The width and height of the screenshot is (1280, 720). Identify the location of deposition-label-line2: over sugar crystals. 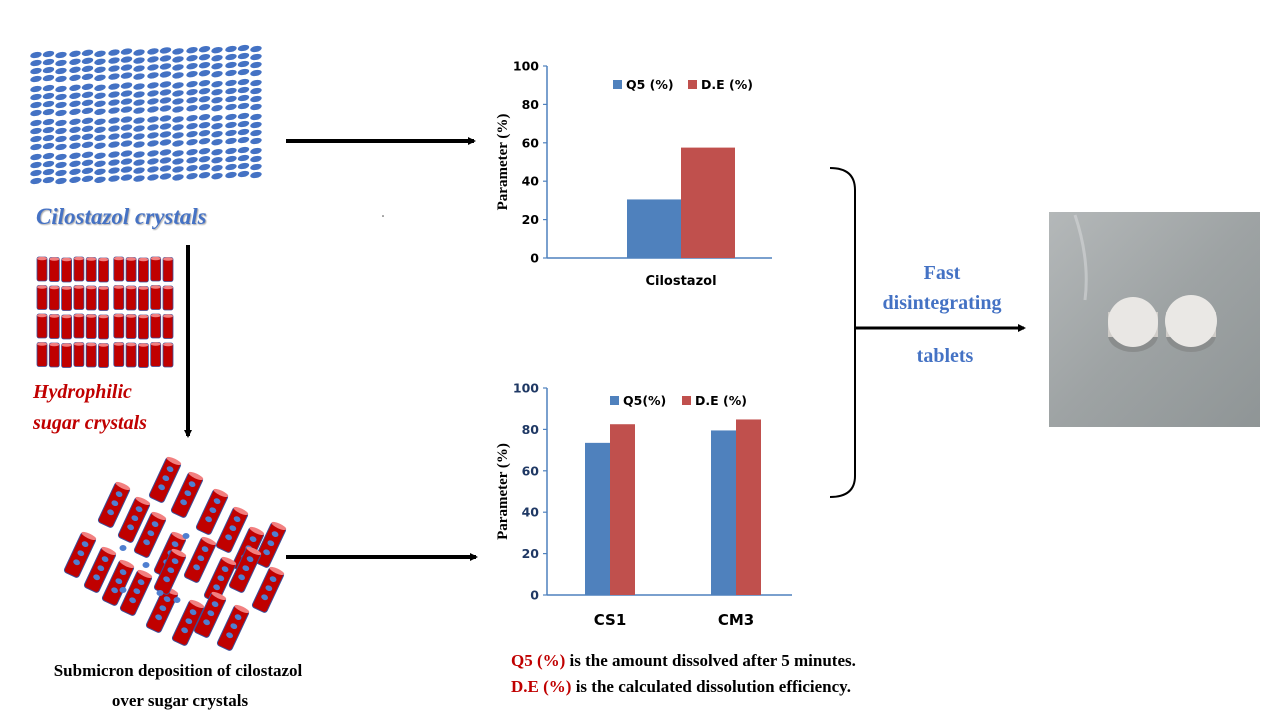
(180, 700).